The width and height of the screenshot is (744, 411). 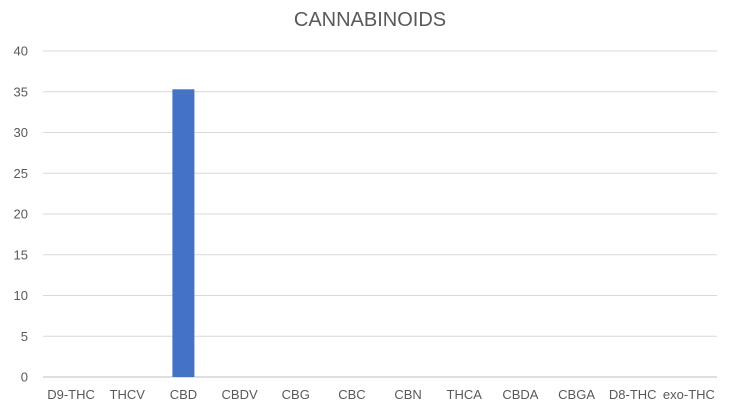 I want to click on x-tick-label: THCA, so click(x=465, y=394).